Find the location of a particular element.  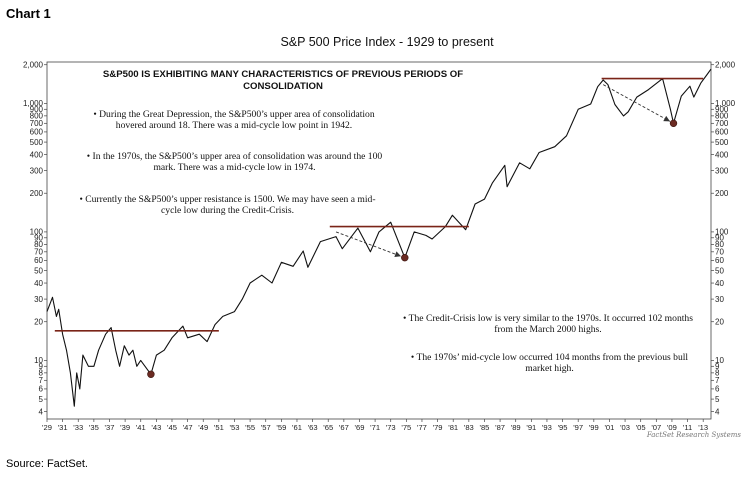

y-tick-label-right: 1,000 is located at coordinates (725, 103).